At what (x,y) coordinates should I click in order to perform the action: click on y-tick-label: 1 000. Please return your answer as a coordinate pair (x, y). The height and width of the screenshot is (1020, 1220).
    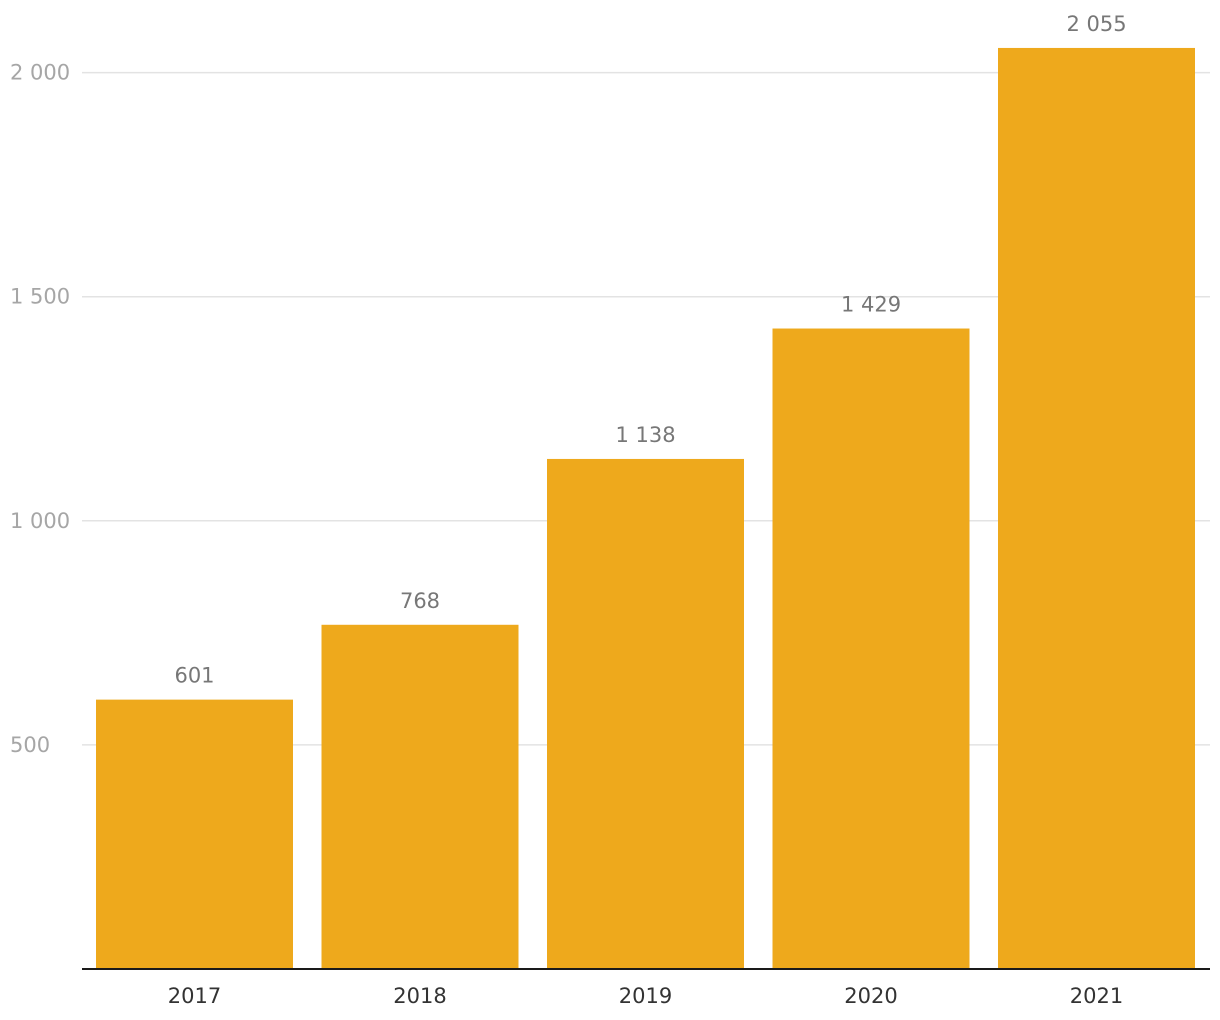
    Looking at the image, I should click on (40, 521).